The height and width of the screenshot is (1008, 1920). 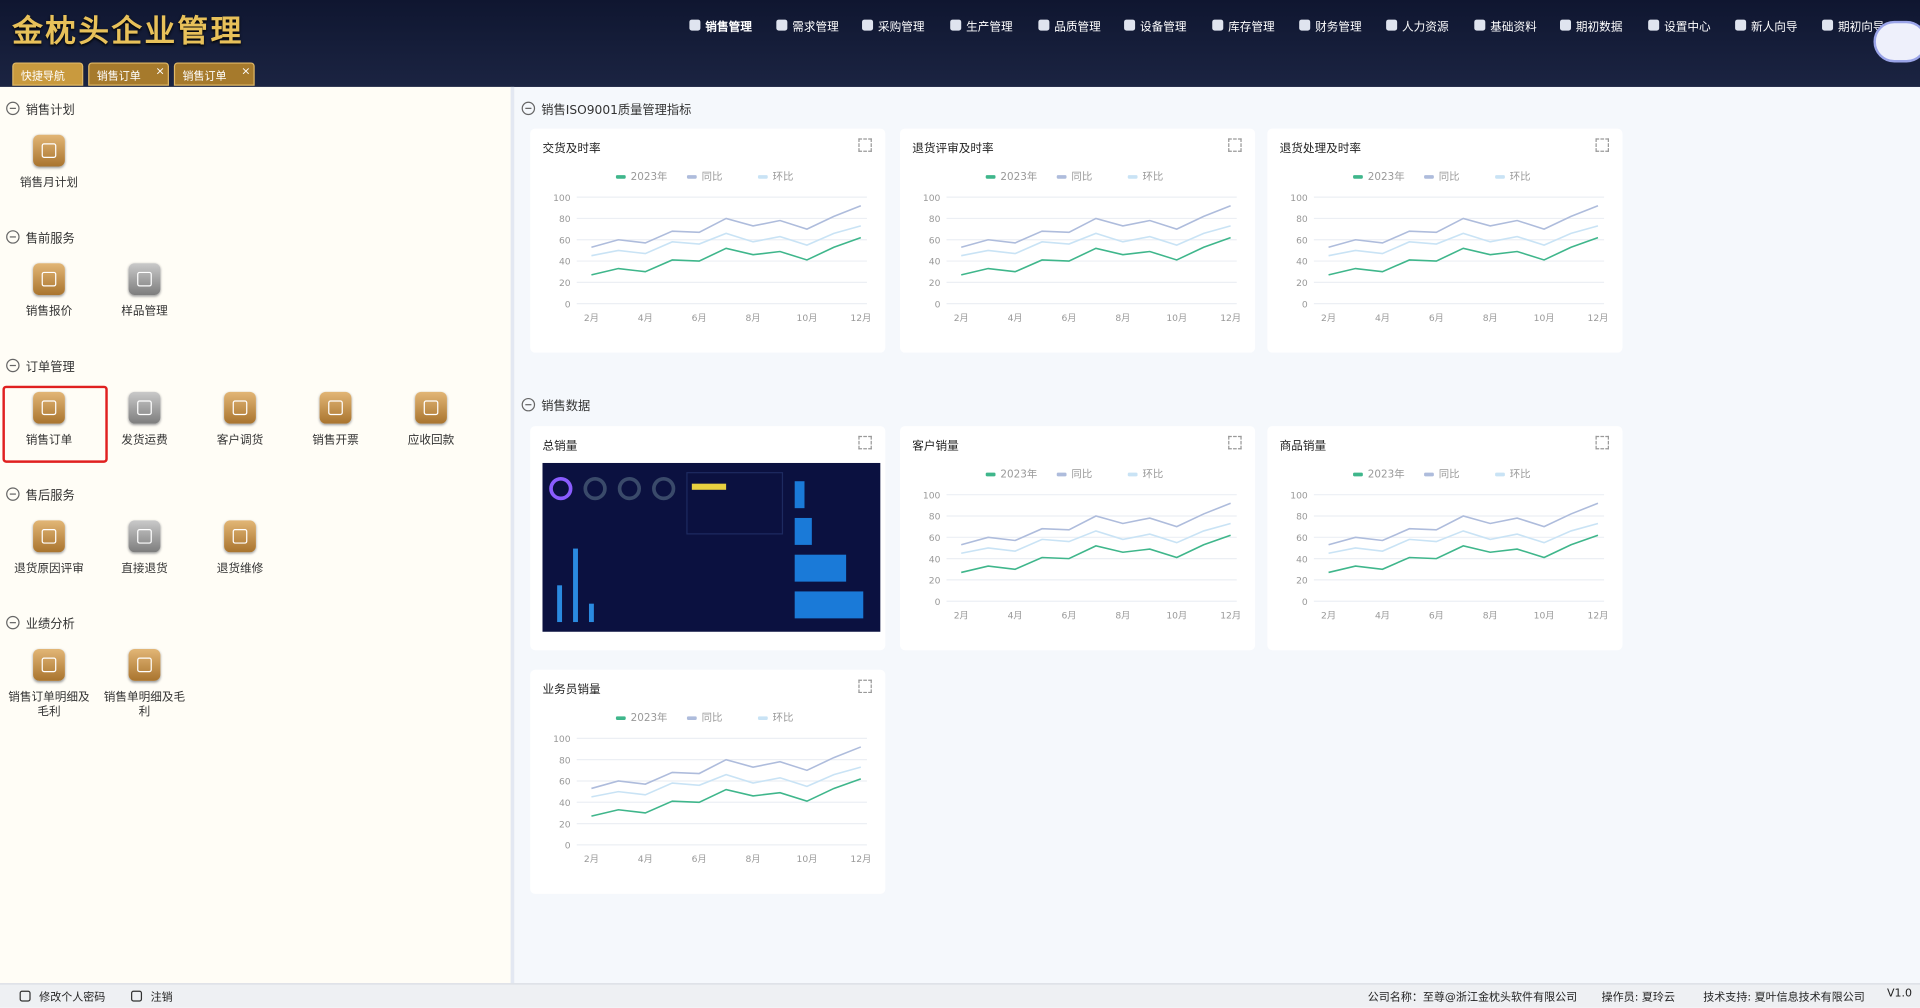 What do you see at coordinates (49, 311) in the screenshot?
I see `menu-label: 销售报价` at bounding box center [49, 311].